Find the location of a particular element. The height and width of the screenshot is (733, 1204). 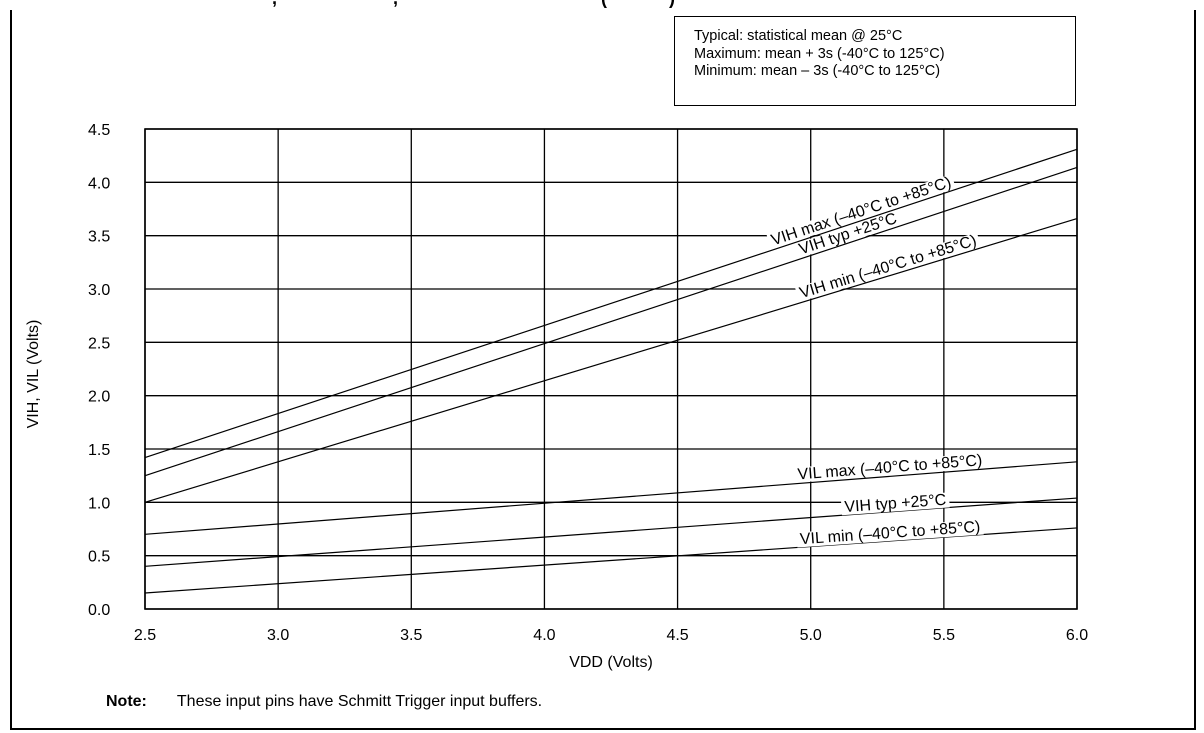

y-tick-label: 4.5 is located at coordinates (99, 130).